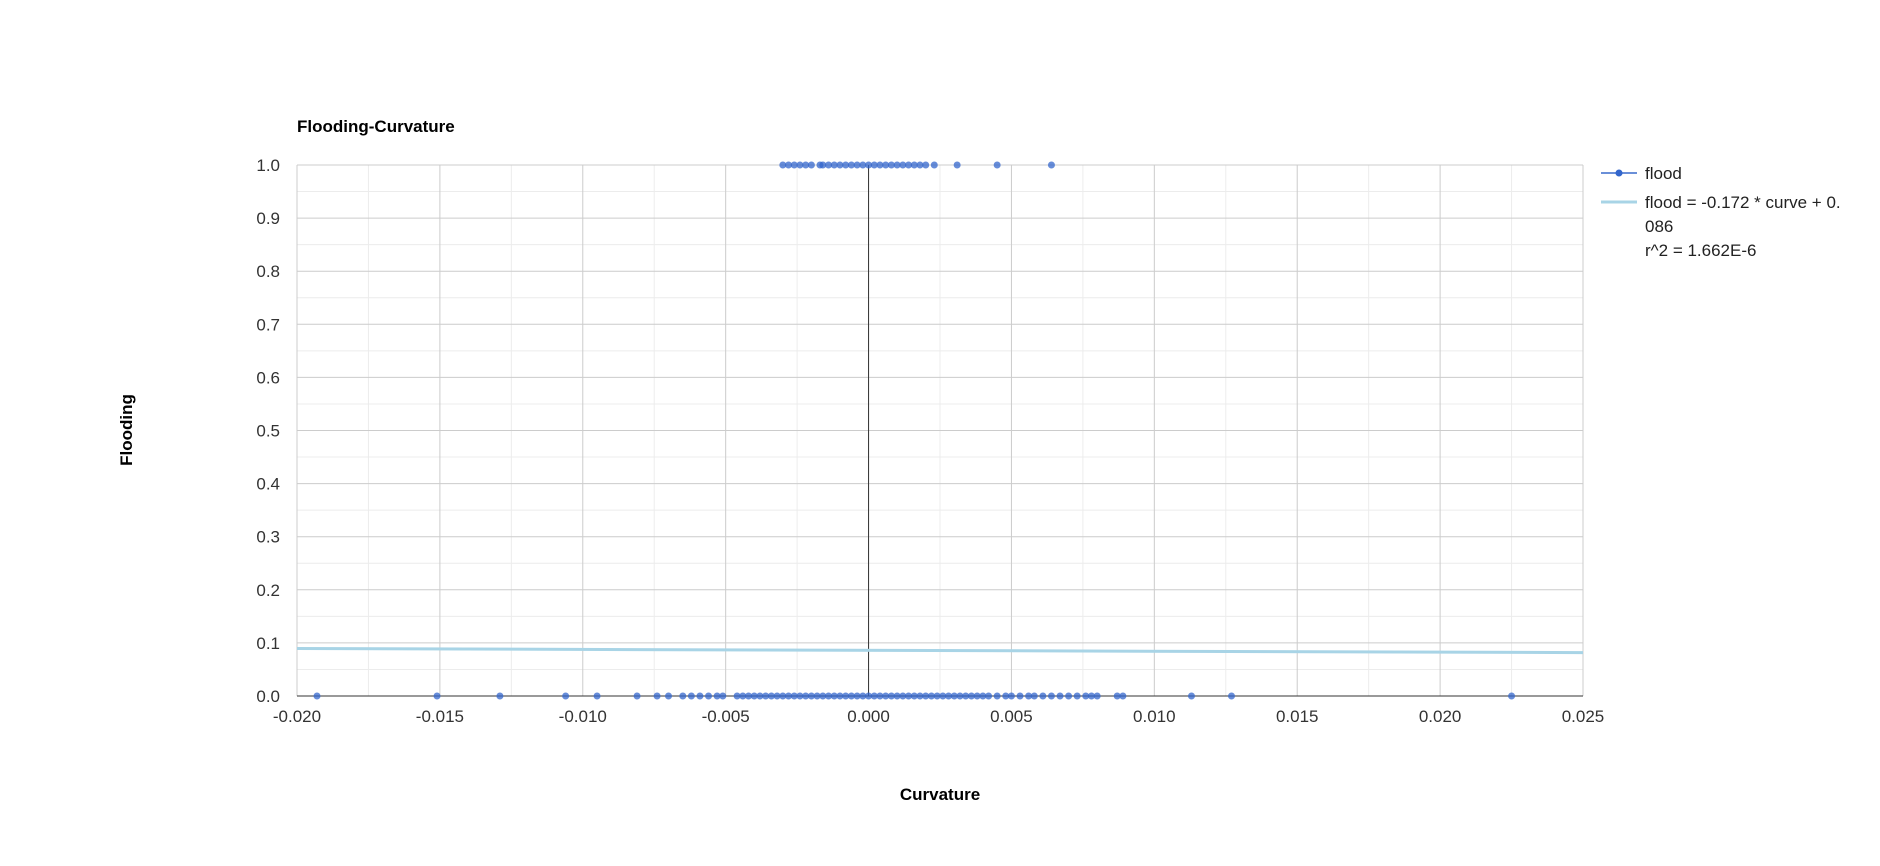 This screenshot has width=1880, height=866. Describe the element at coordinates (940, 794) in the screenshot. I see `x-axis-title: Curvature` at that location.